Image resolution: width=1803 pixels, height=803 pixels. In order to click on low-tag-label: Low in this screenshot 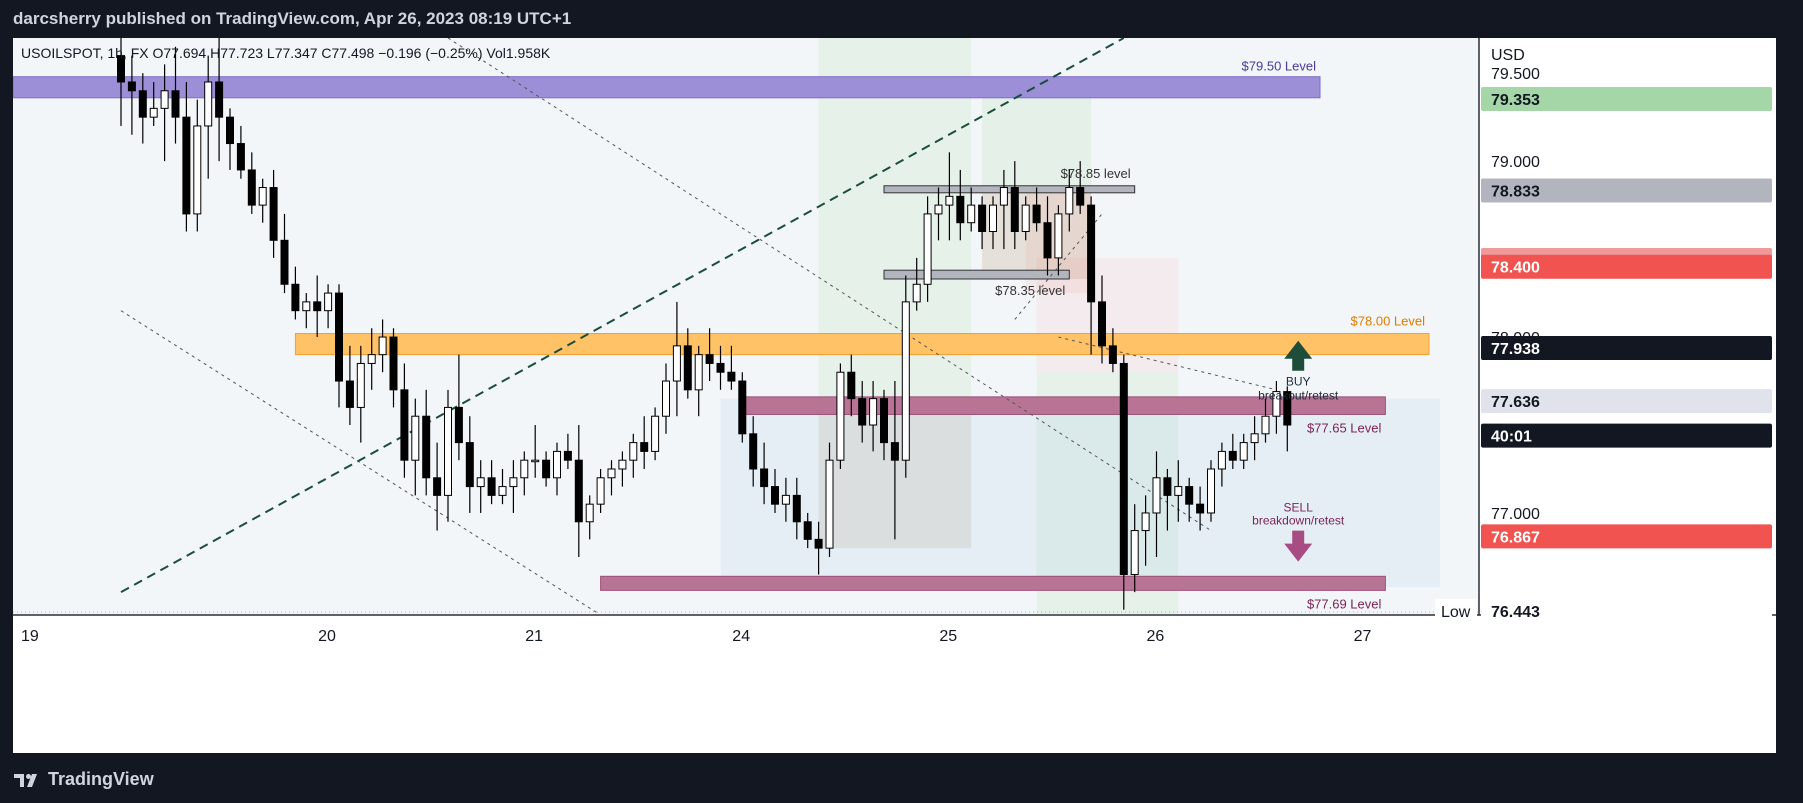, I will do `click(1456, 612)`.